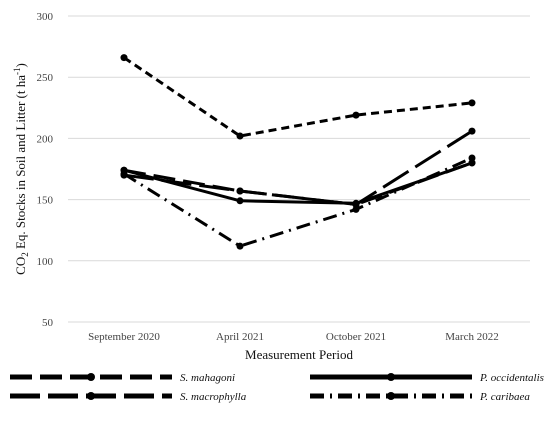 The height and width of the screenshot is (421, 550). Describe the element at coordinates (45, 170) in the screenshot. I see `y-axis-ticks: 50 100 150 200 250 300` at that location.